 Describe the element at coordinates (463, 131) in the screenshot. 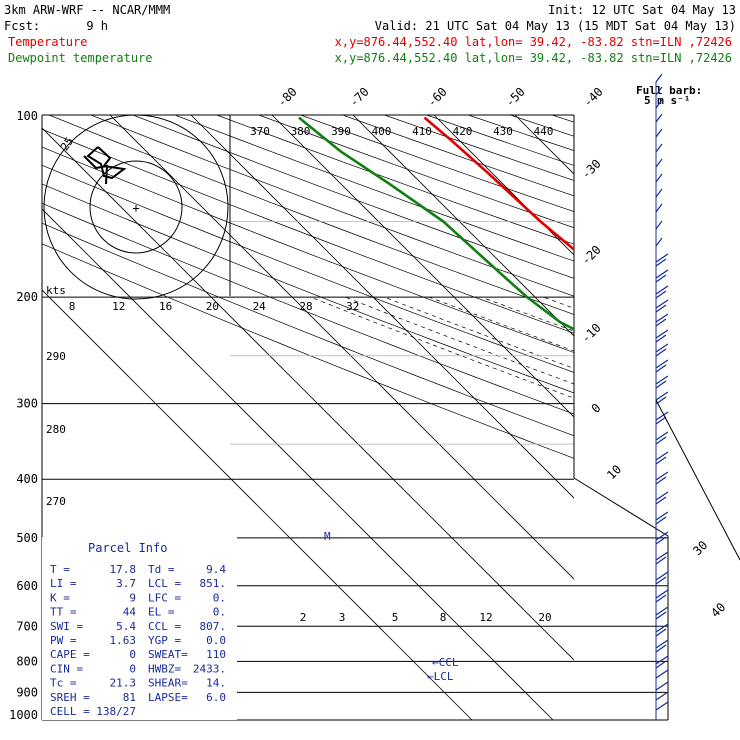

I see `theta-label: 420` at that location.